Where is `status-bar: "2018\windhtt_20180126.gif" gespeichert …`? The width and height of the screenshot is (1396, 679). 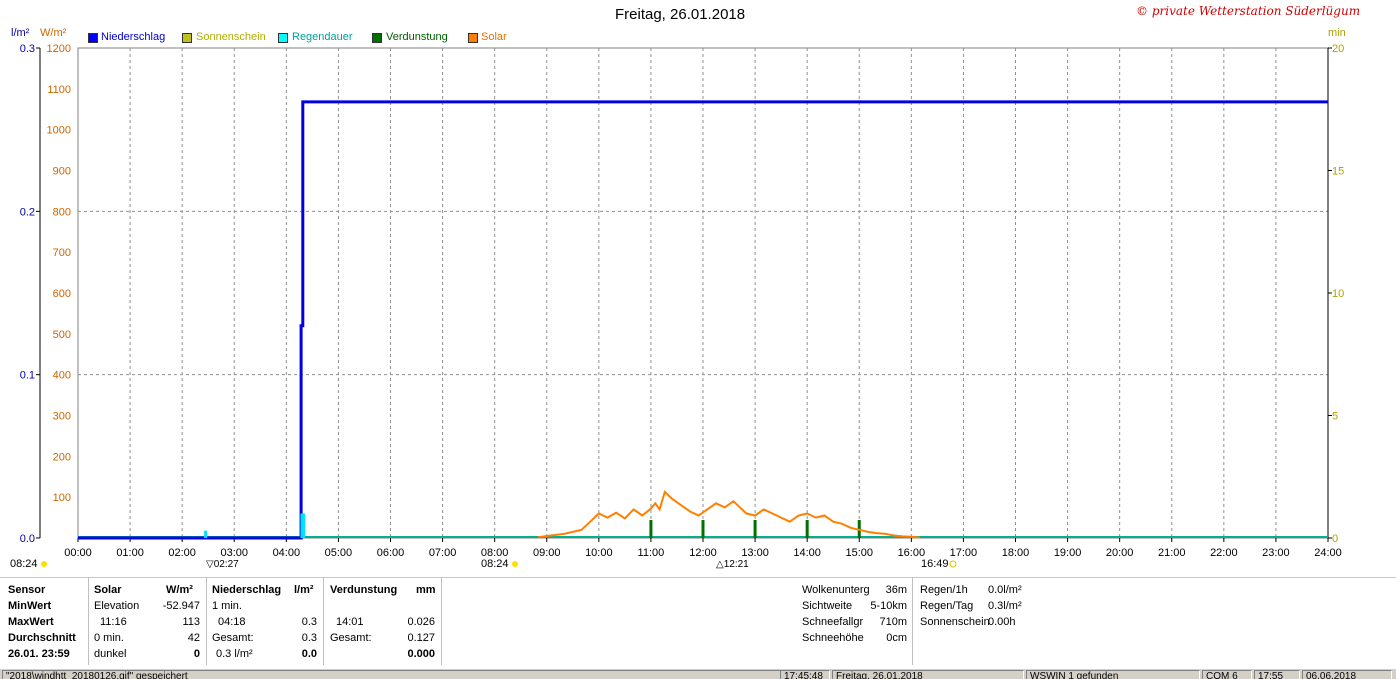
status-bar: "2018\windhtt_20180126.gif" gespeichert … is located at coordinates (698, 673).